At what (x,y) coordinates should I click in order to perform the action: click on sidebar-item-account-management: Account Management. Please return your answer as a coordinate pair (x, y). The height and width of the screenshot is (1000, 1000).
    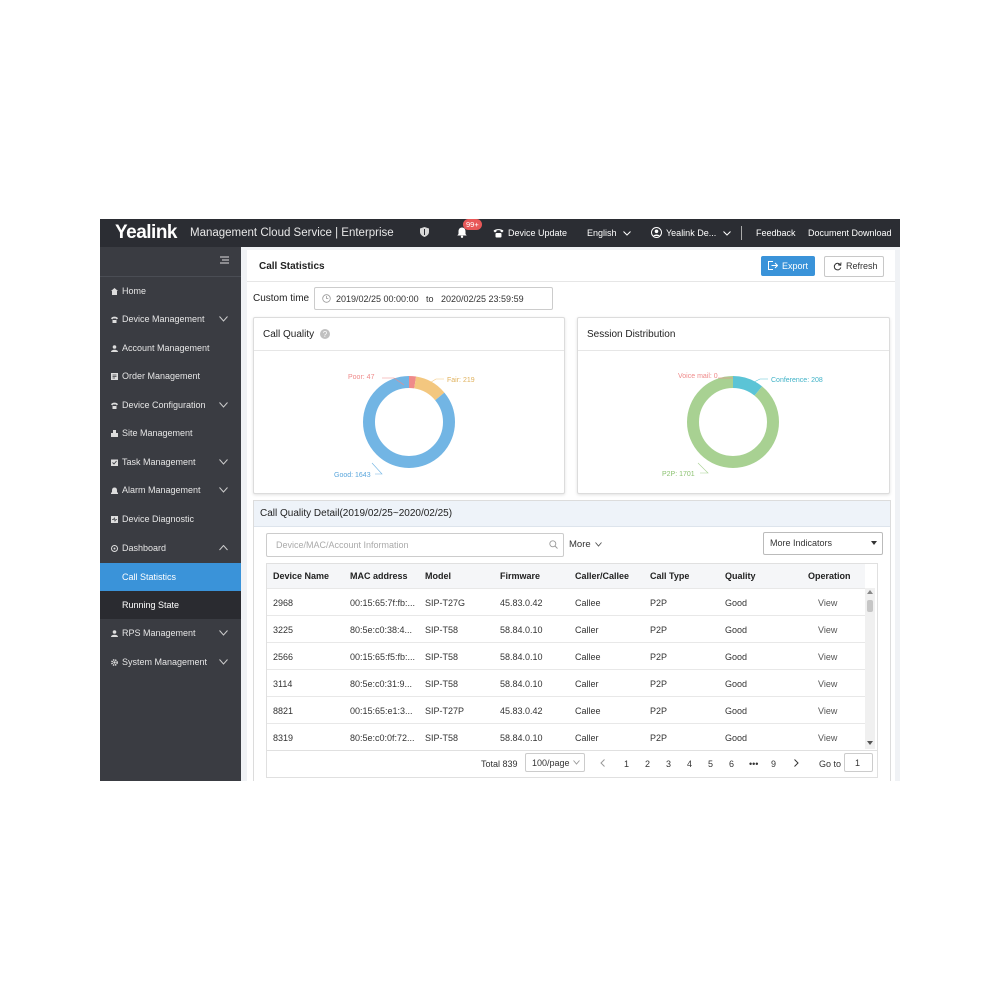
    Looking at the image, I should click on (170, 349).